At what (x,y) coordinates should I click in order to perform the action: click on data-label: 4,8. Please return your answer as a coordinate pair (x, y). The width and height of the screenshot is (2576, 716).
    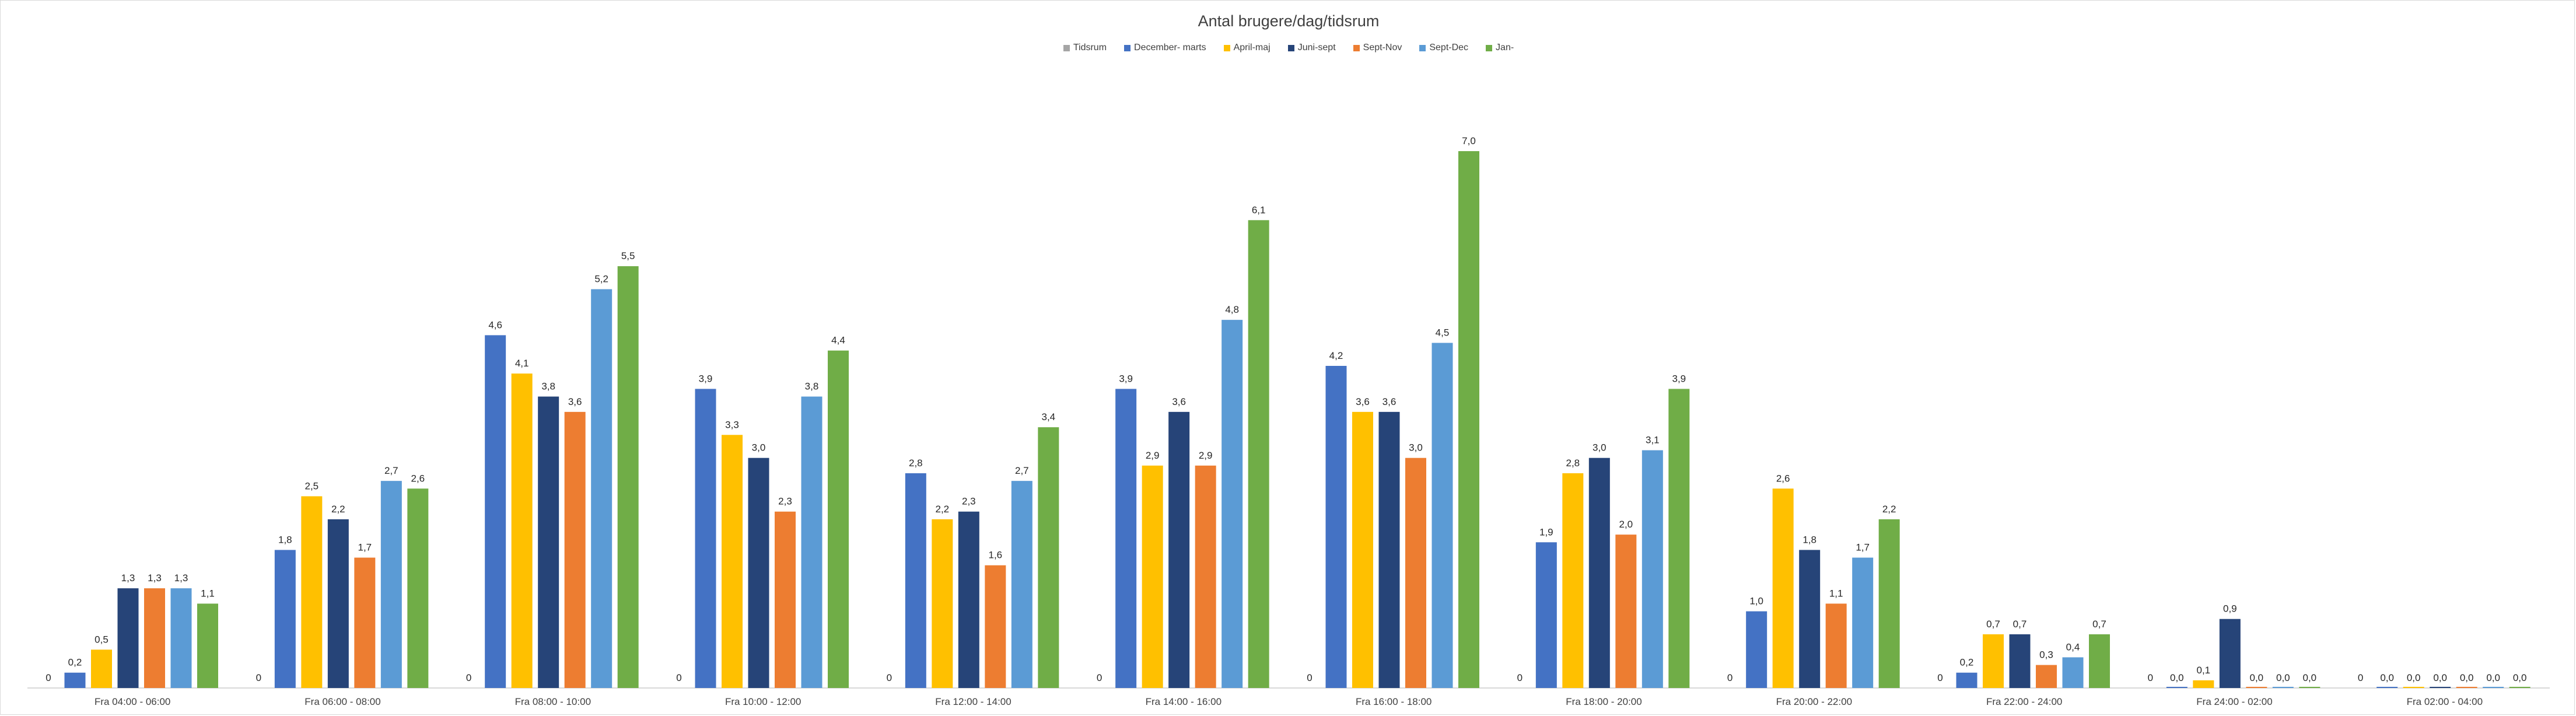
    Looking at the image, I should click on (1232, 309).